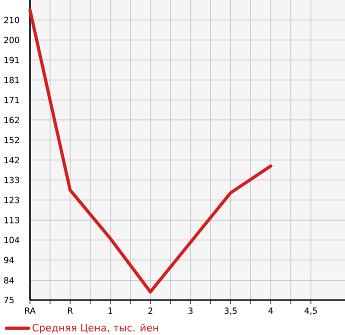  Describe the element at coordinates (30, 311) in the screenshot. I see `x-tick-label: RA` at that location.